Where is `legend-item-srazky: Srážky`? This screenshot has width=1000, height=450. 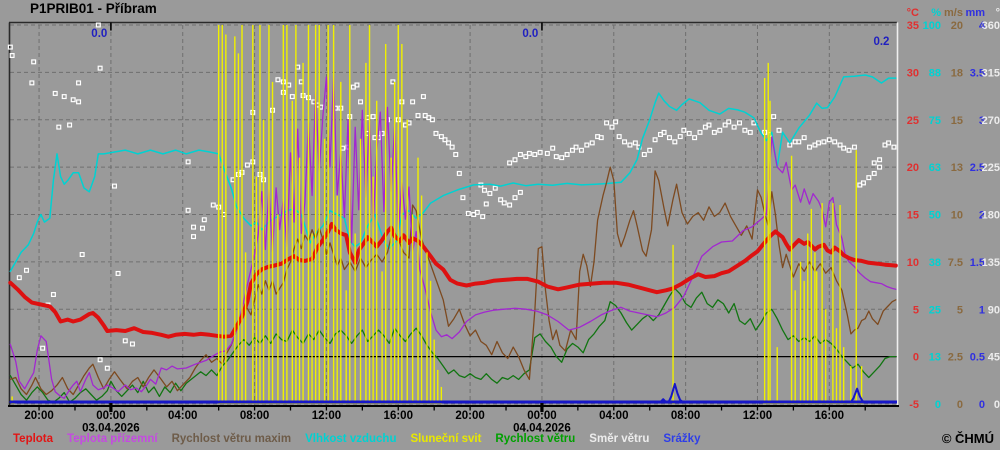 legend-item-srazky: Srážky is located at coordinates (682, 439).